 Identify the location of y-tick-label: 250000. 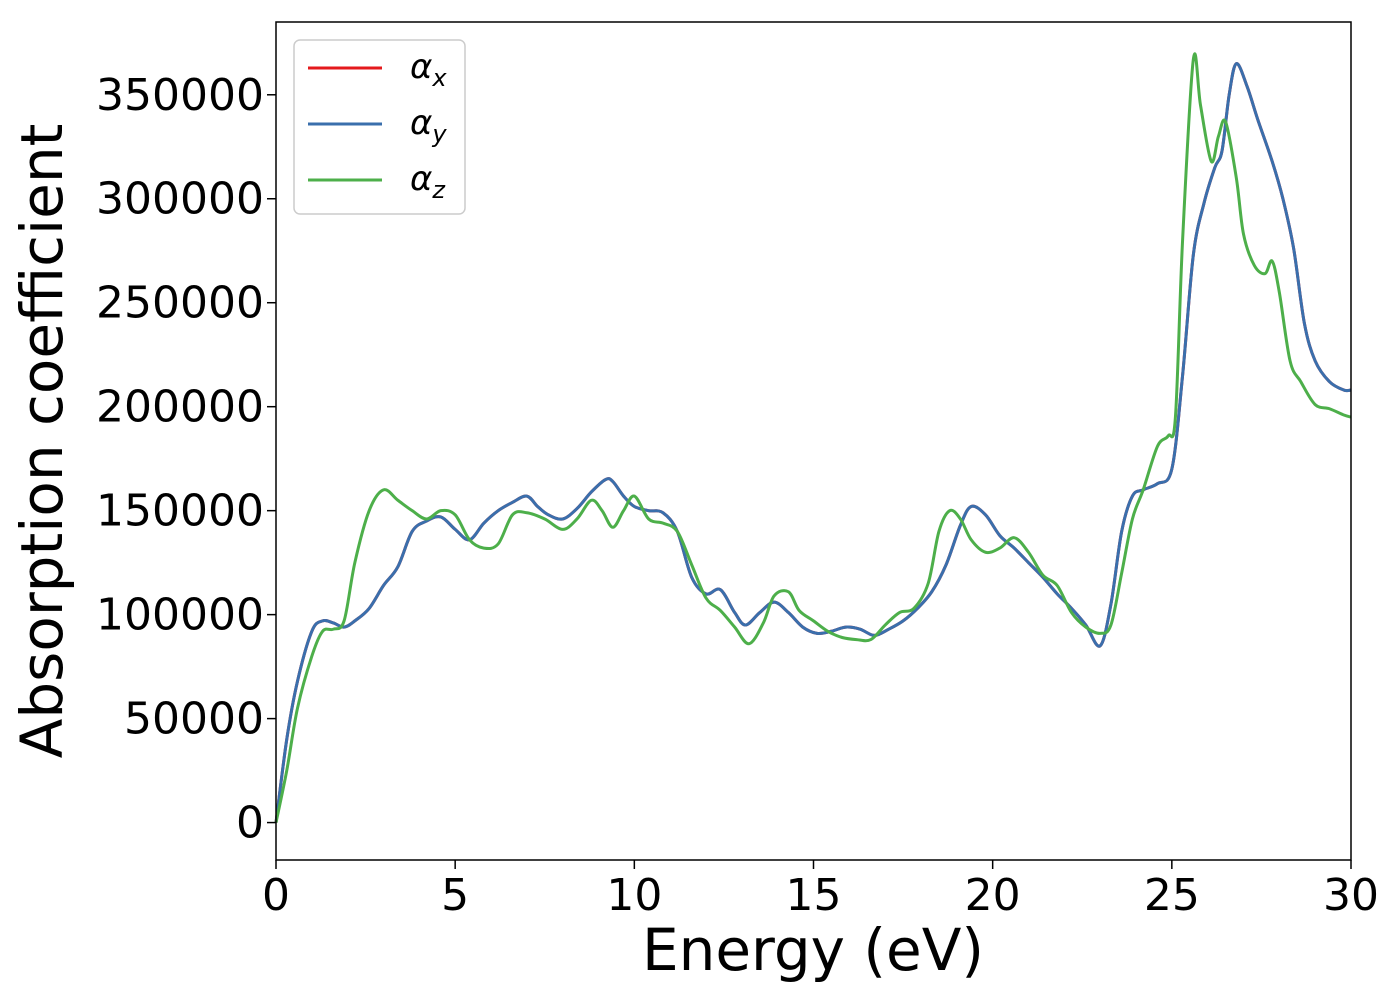
(180, 303).